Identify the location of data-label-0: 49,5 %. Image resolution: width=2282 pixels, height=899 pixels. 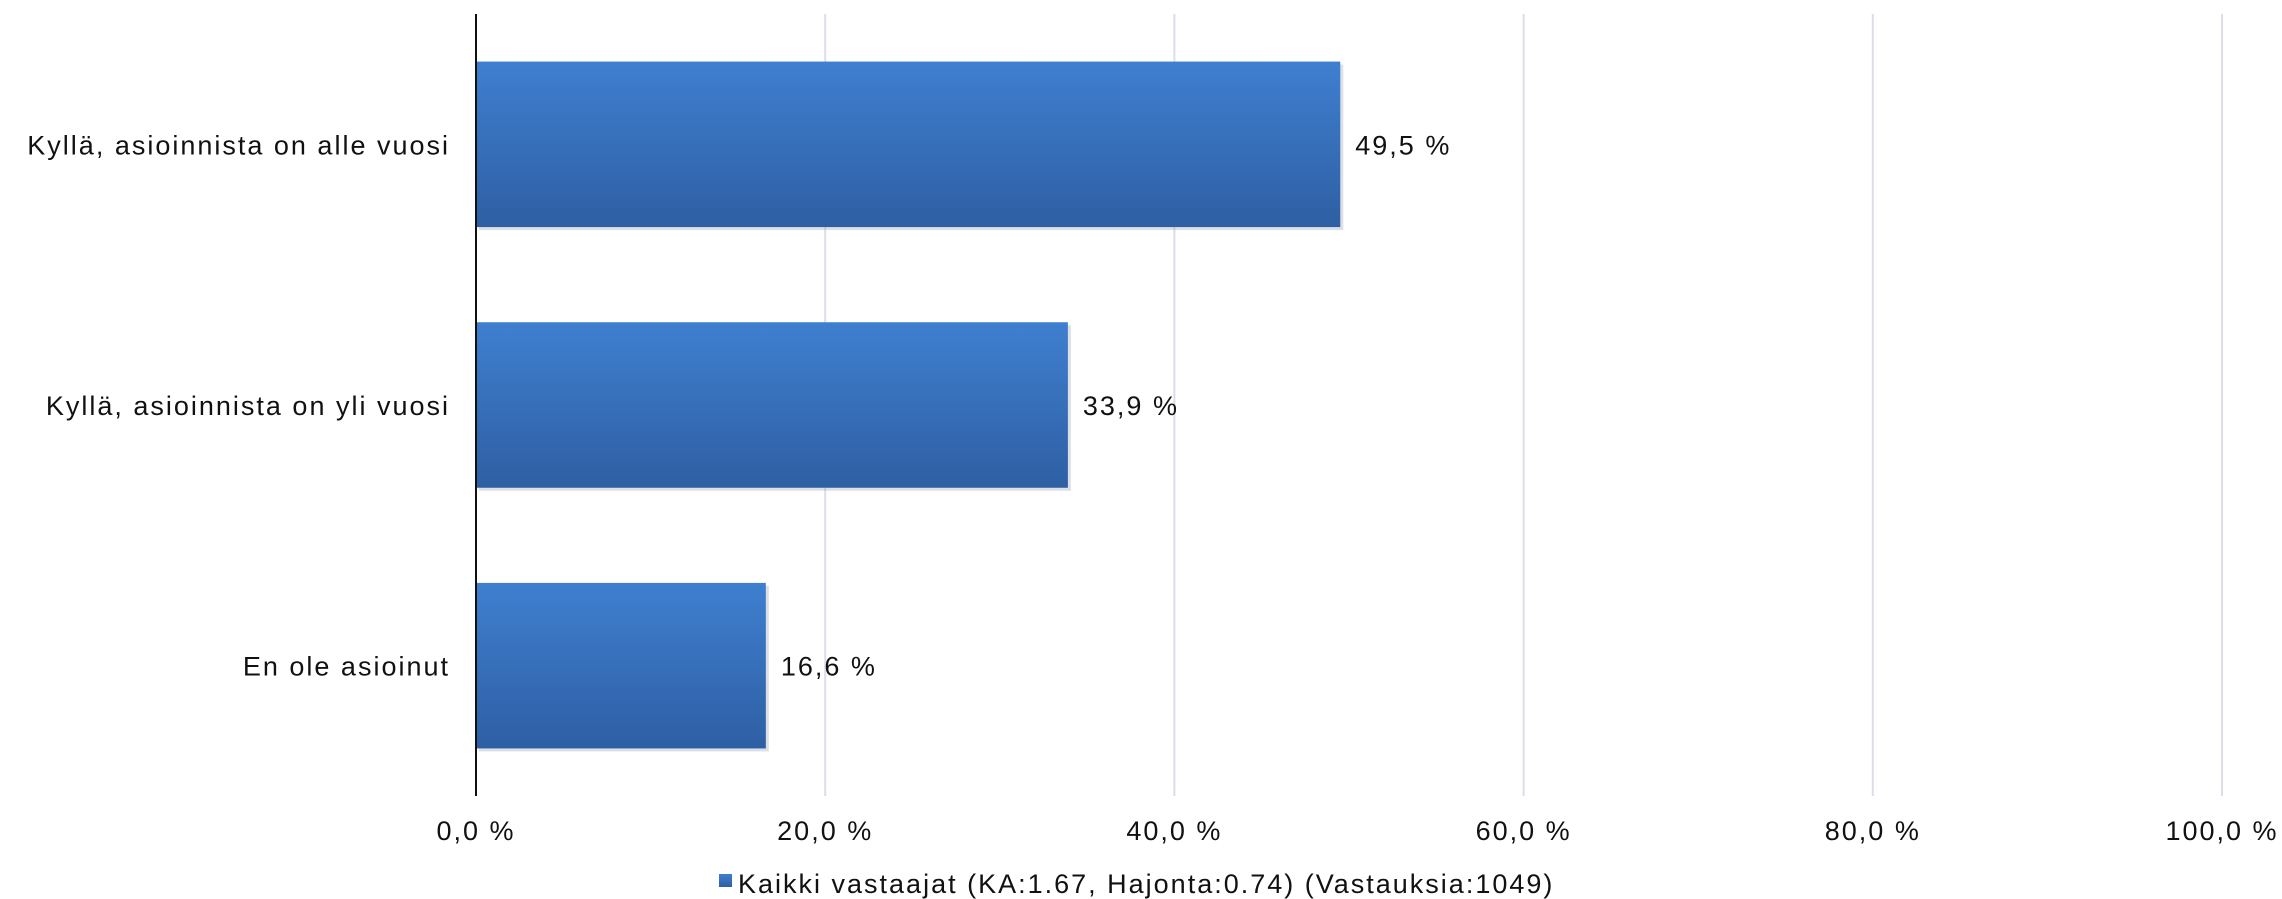
(1403, 145).